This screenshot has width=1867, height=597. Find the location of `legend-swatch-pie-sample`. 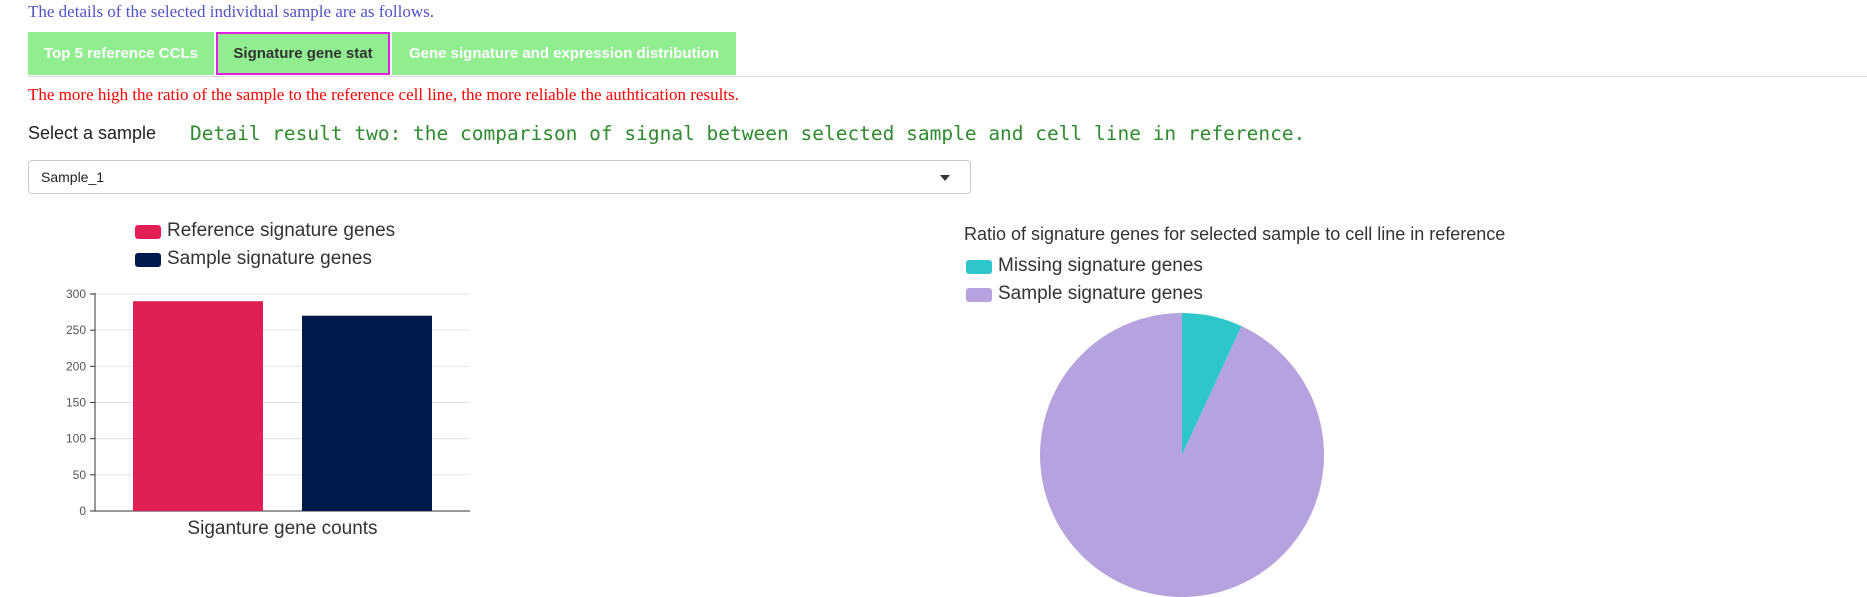

legend-swatch-pie-sample is located at coordinates (979, 295).